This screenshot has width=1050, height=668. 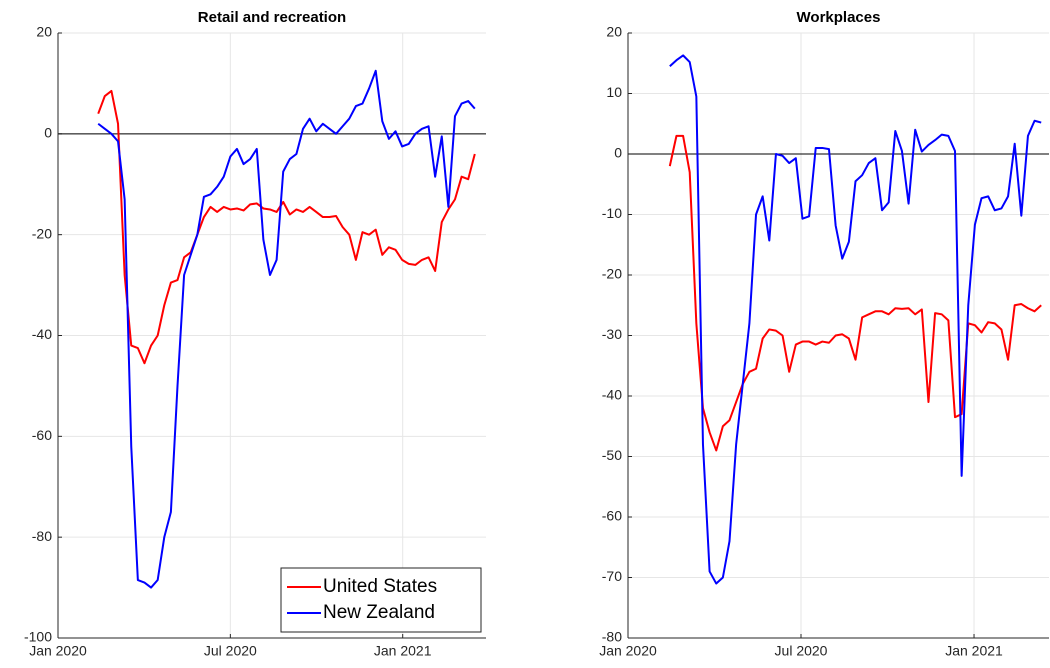 I want to click on legend: United States New Zealand, so click(x=381, y=600).